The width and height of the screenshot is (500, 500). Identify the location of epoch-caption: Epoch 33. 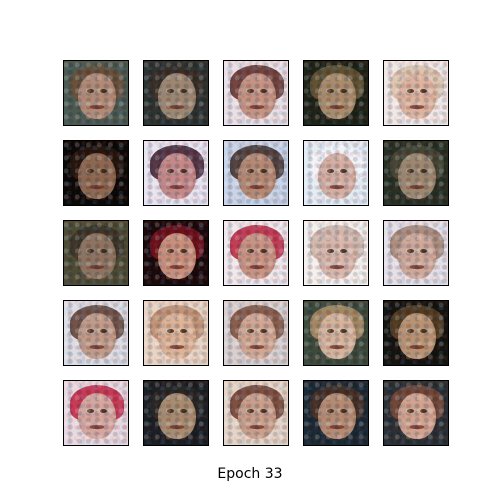
(250, 474).